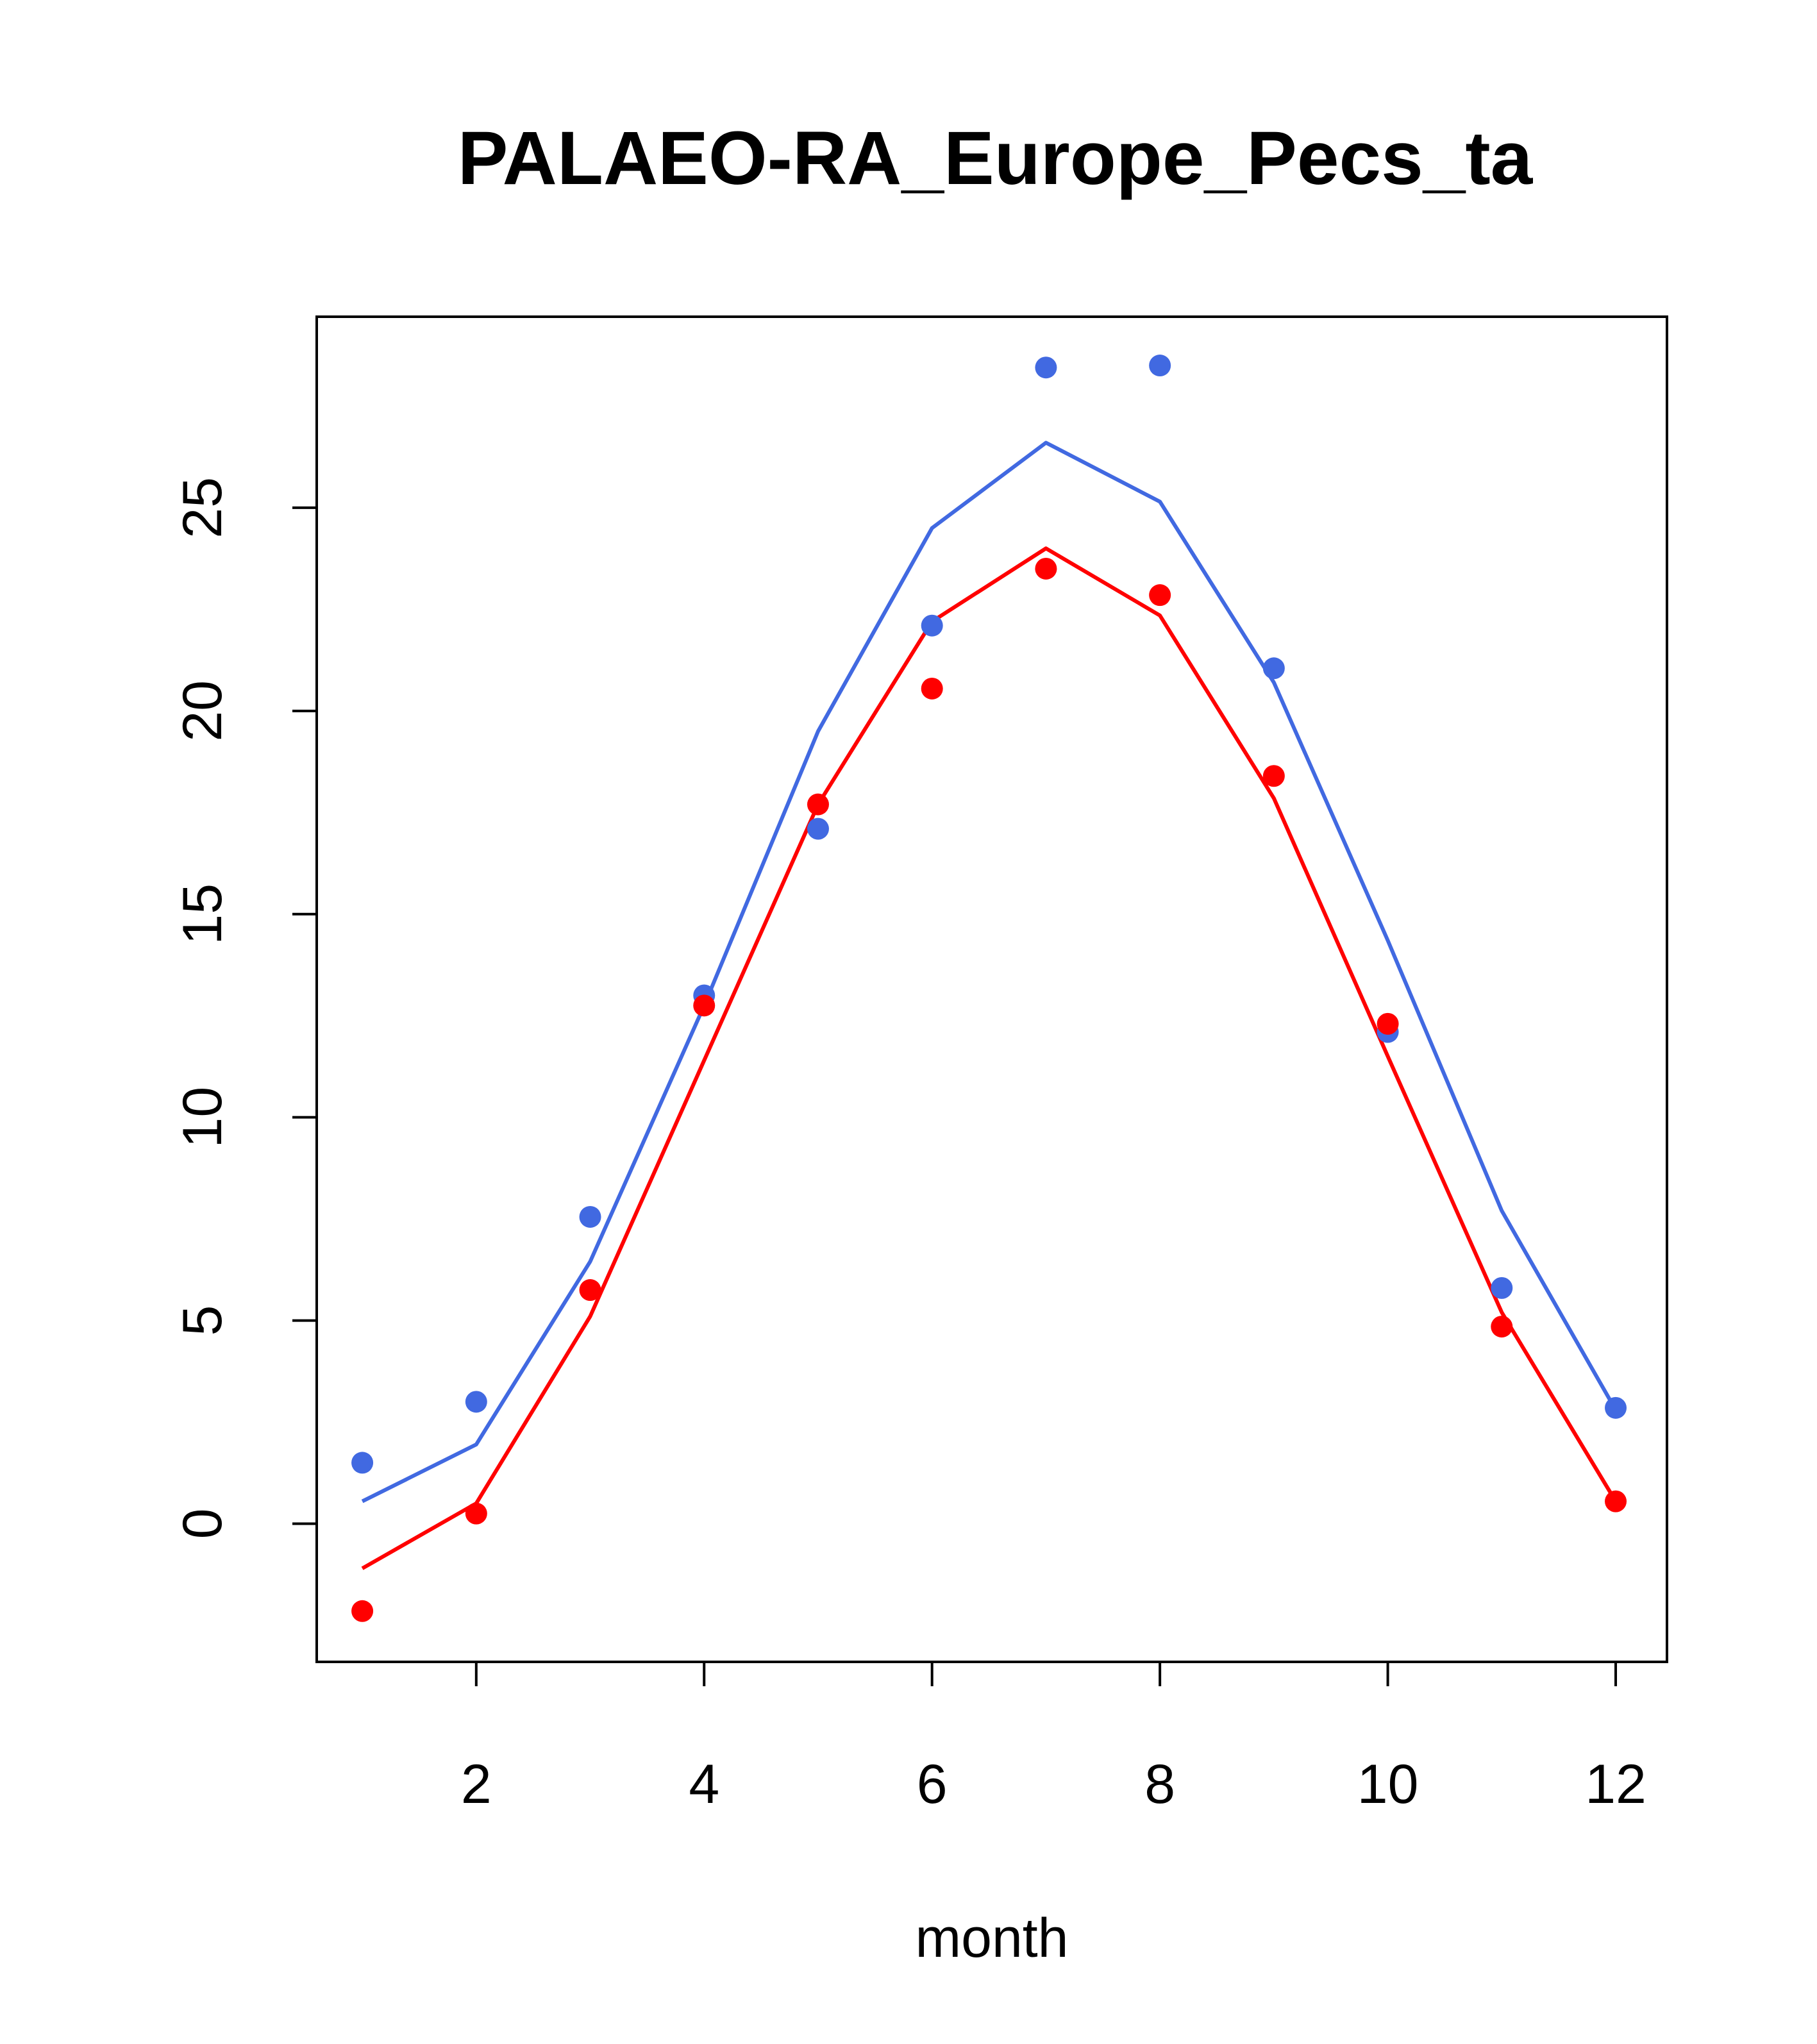 The width and height of the screenshot is (1817, 2044). What do you see at coordinates (704, 1785) in the screenshot?
I see `x-tick-label: 4` at bounding box center [704, 1785].